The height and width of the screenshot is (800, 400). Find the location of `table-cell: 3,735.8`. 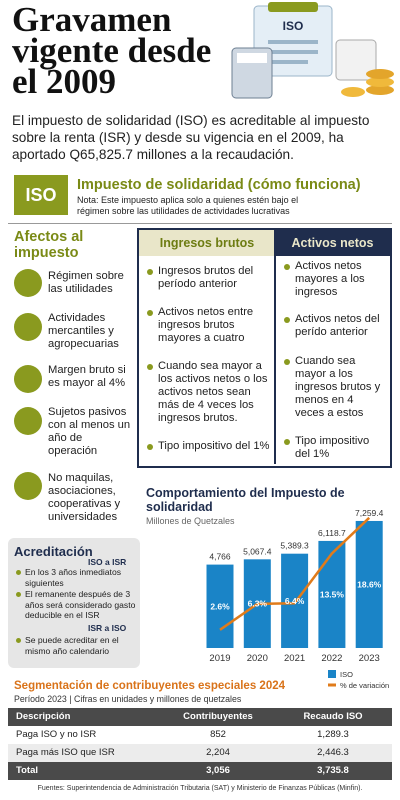

table-cell: 3,735.8 is located at coordinates (333, 770).